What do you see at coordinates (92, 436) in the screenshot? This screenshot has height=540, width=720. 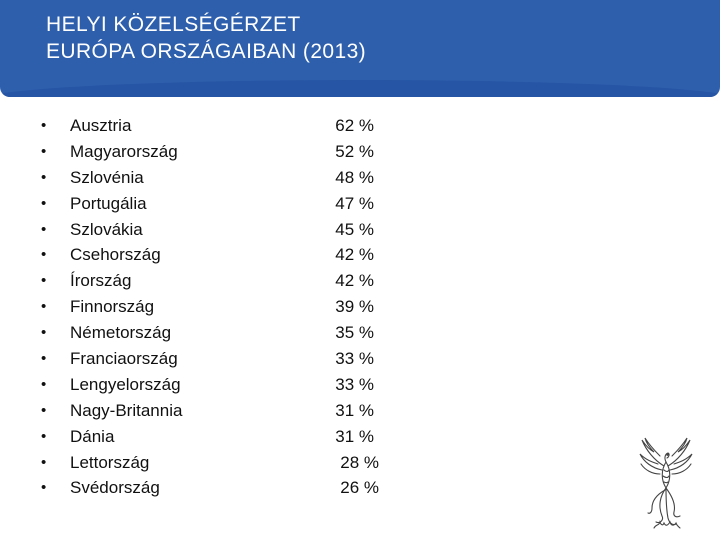 I see `country-name: Dánia` at bounding box center [92, 436].